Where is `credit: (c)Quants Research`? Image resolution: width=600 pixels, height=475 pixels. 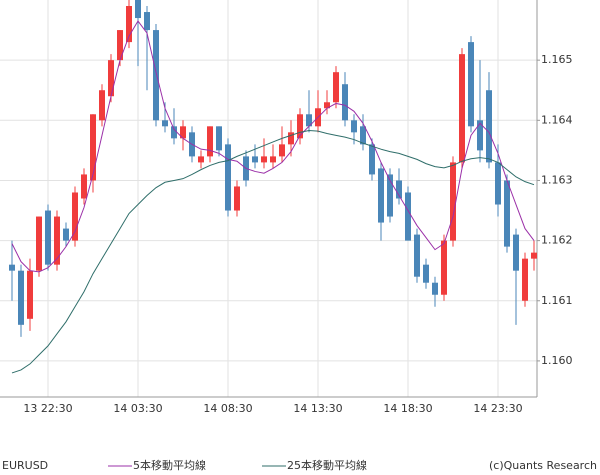 credit: (c)Quants Research is located at coordinates (543, 465).